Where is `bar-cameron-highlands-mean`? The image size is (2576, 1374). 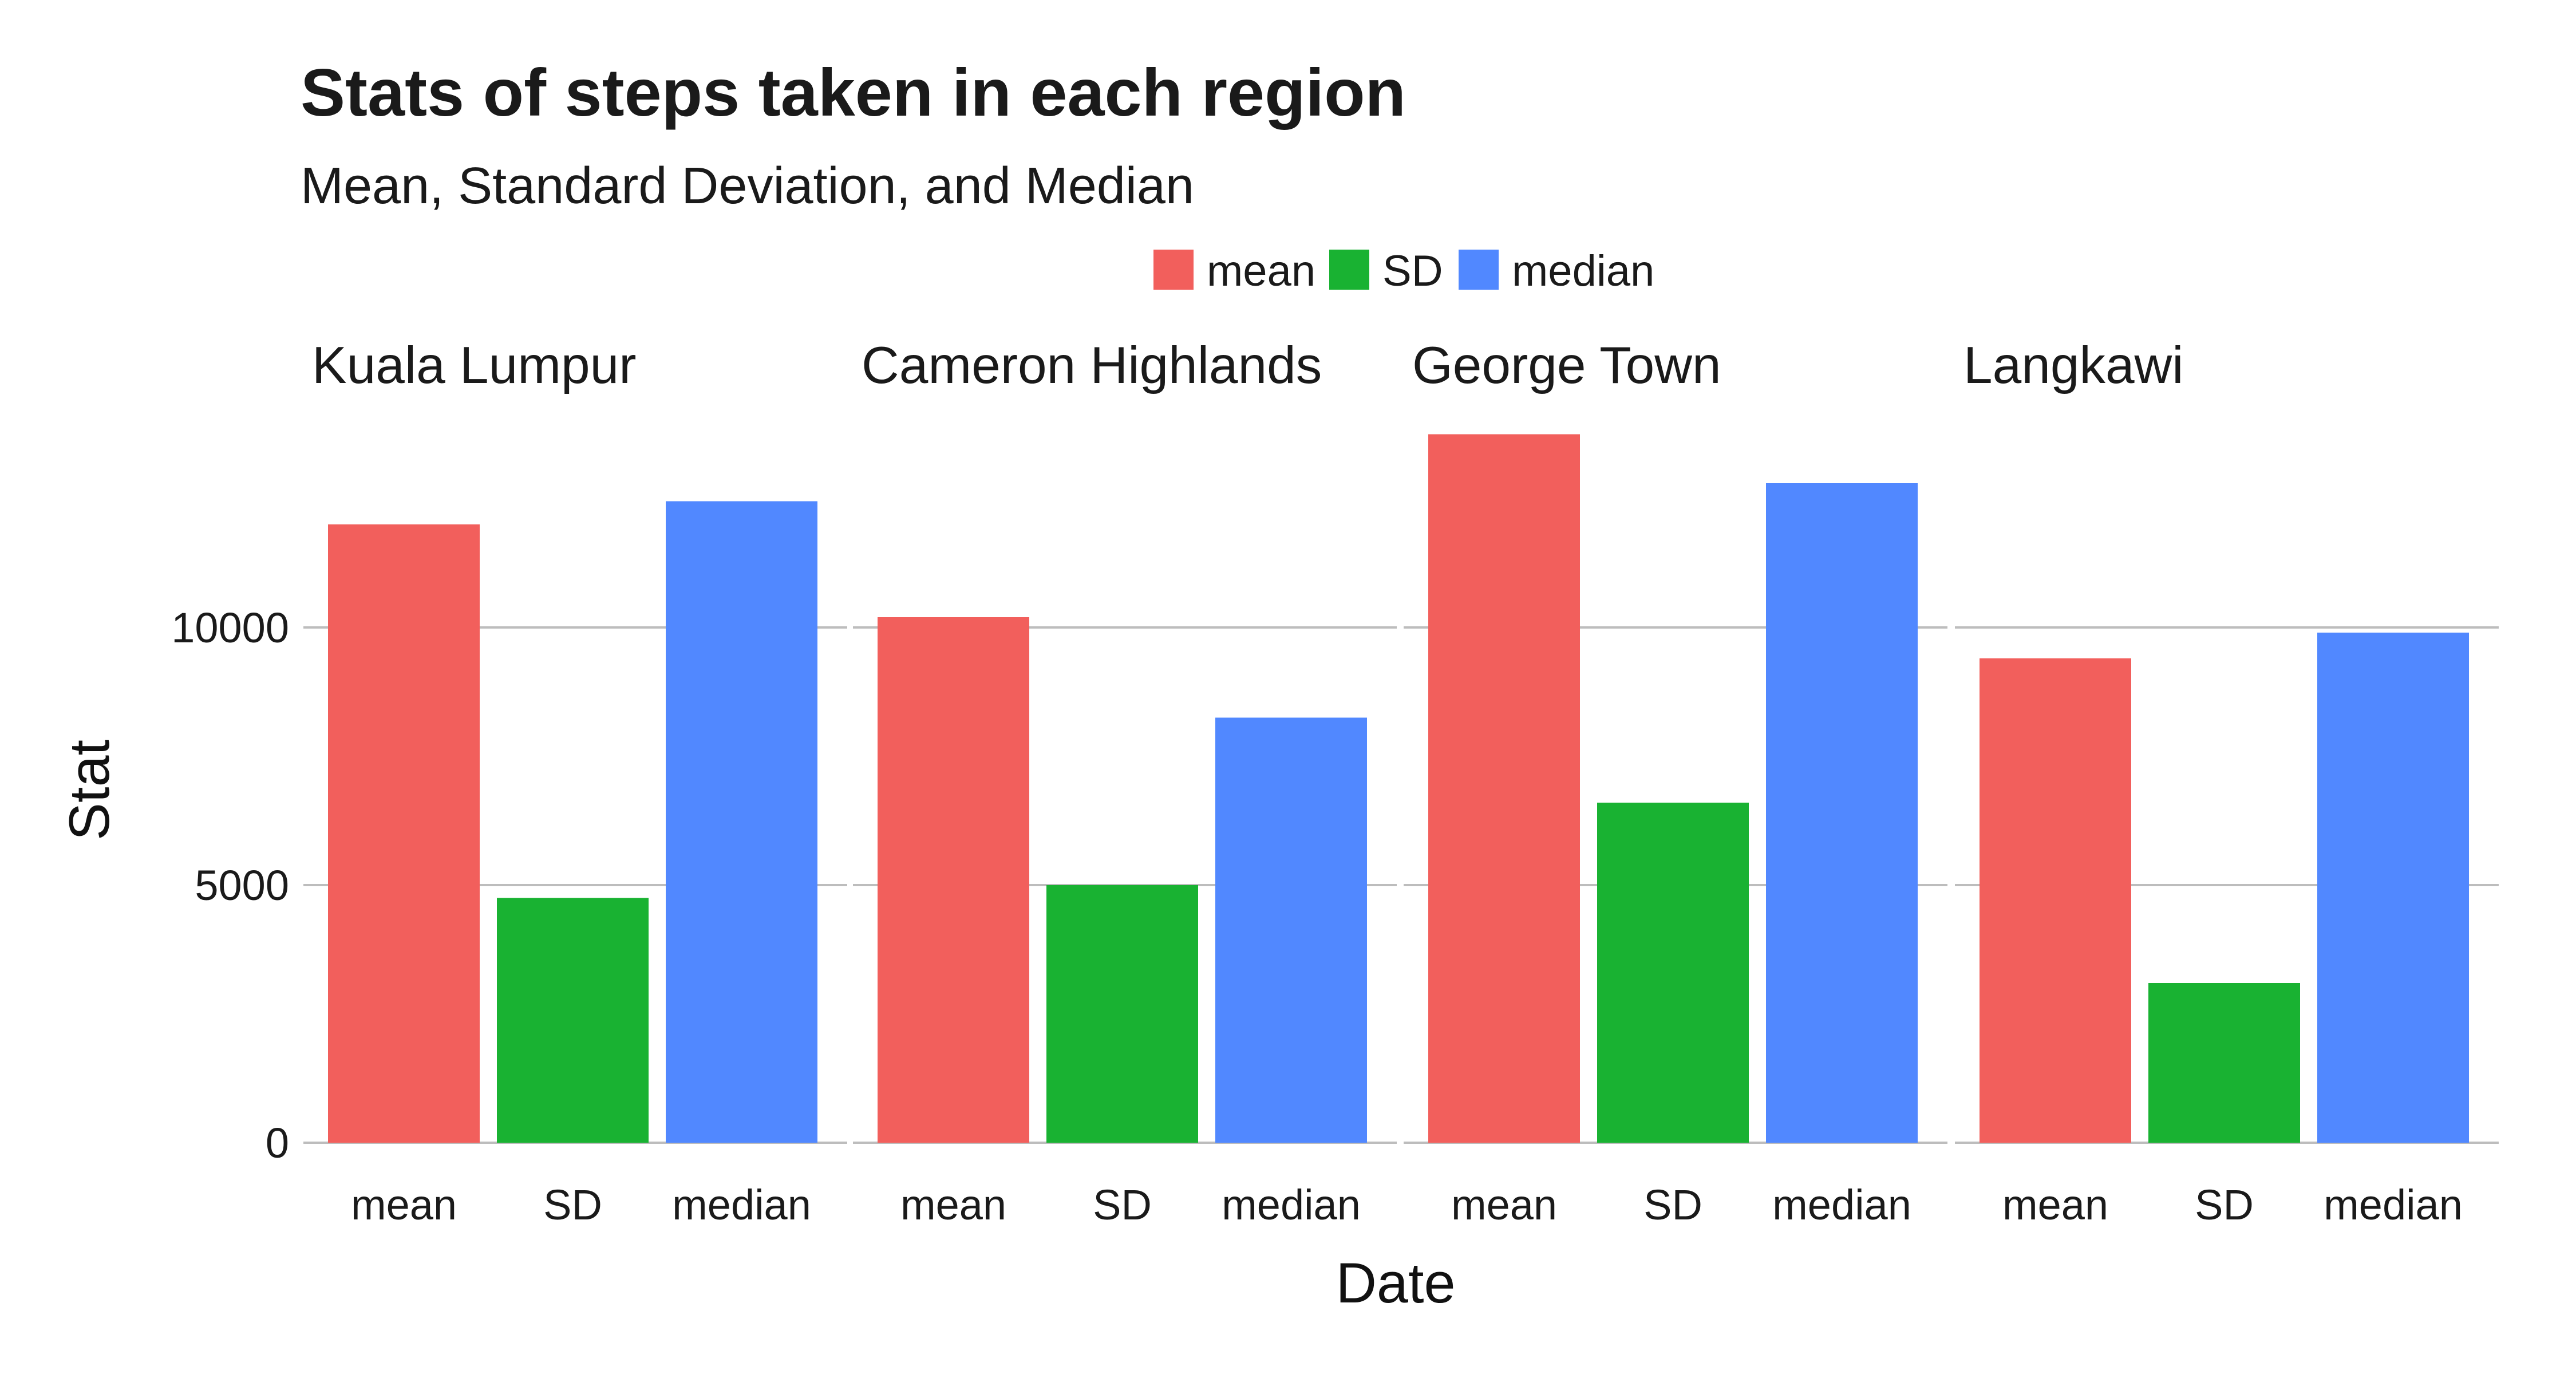 bar-cameron-highlands-mean is located at coordinates (953, 880).